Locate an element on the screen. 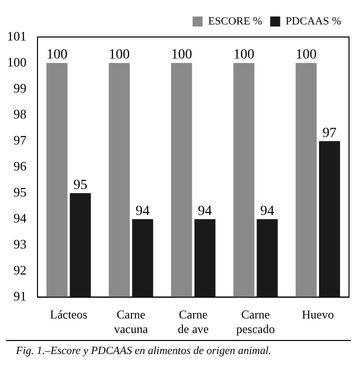 The width and height of the screenshot is (357, 384). y-tick-label: 99 is located at coordinates (20, 88).